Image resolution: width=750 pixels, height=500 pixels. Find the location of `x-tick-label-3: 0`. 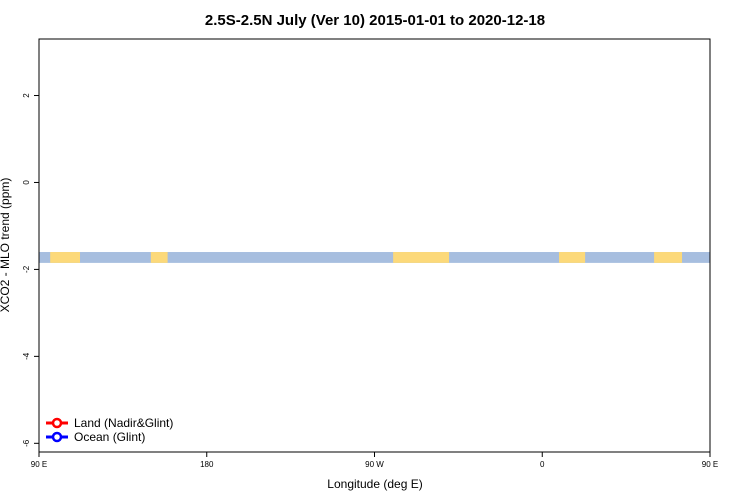

x-tick-label-3: 0 is located at coordinates (542, 464).